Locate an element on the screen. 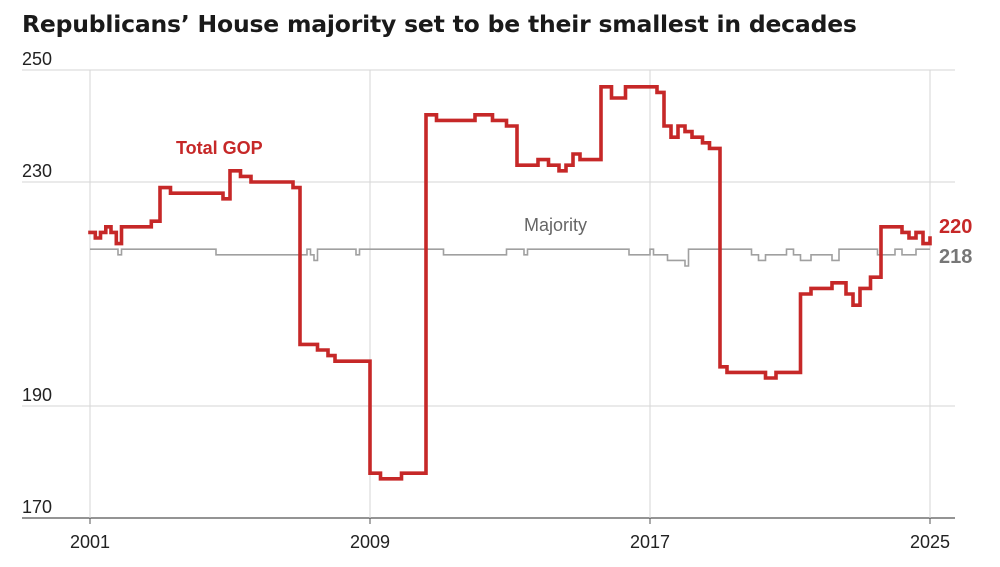 This screenshot has width=1000, height=567. gop-end-label: 220 is located at coordinates (955, 227).